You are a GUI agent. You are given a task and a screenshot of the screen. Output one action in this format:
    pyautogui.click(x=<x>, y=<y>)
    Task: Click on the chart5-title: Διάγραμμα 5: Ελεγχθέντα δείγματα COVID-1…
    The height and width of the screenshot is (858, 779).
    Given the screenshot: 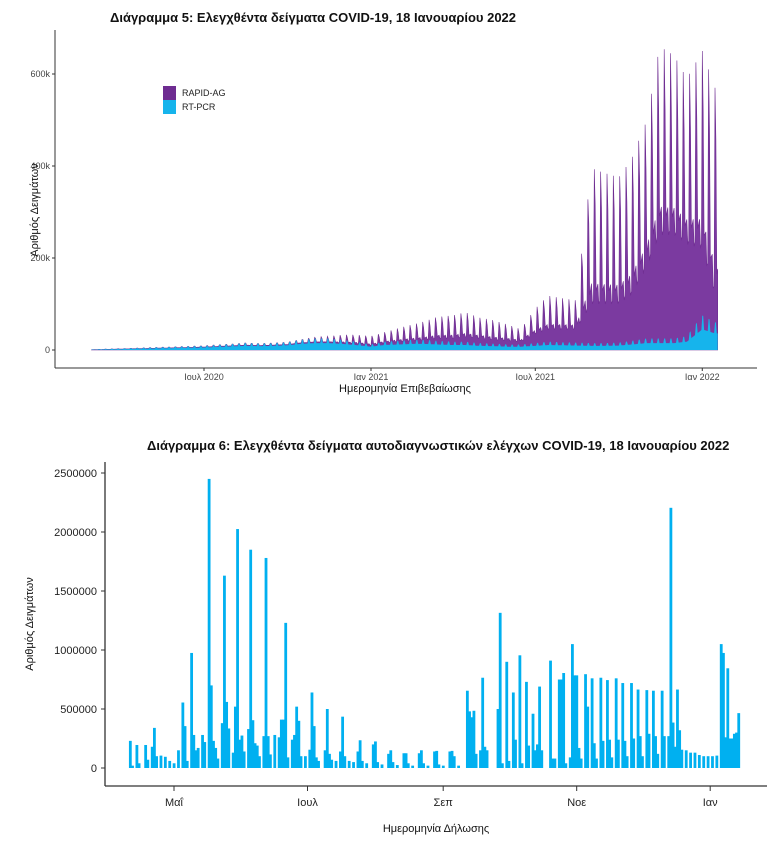 What is the action you would take?
    pyautogui.click(x=313, y=17)
    